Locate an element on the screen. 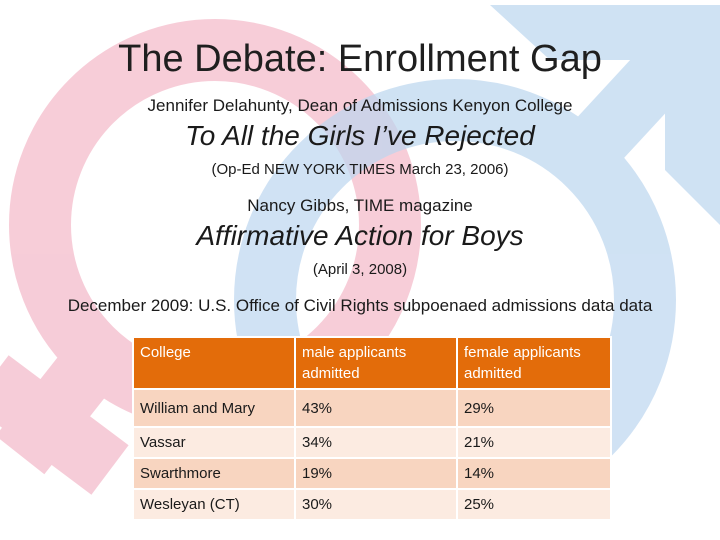  article-1-citation: (Op-Ed NEW YORK TIMES March 23, 2006) is located at coordinates (360, 169).